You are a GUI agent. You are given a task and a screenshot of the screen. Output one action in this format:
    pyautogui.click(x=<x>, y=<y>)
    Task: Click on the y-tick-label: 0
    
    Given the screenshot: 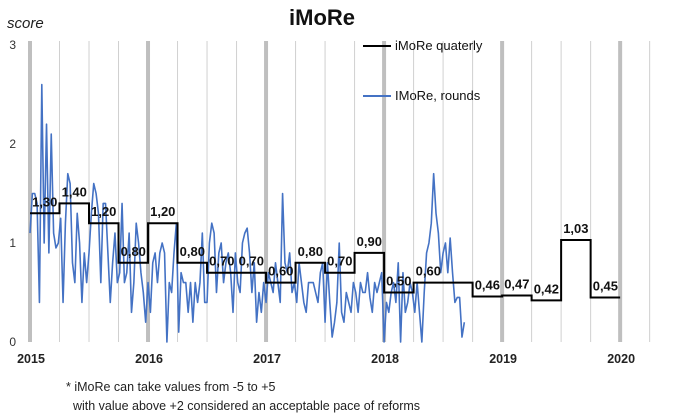 What is the action you would take?
    pyautogui.click(x=12, y=342)
    